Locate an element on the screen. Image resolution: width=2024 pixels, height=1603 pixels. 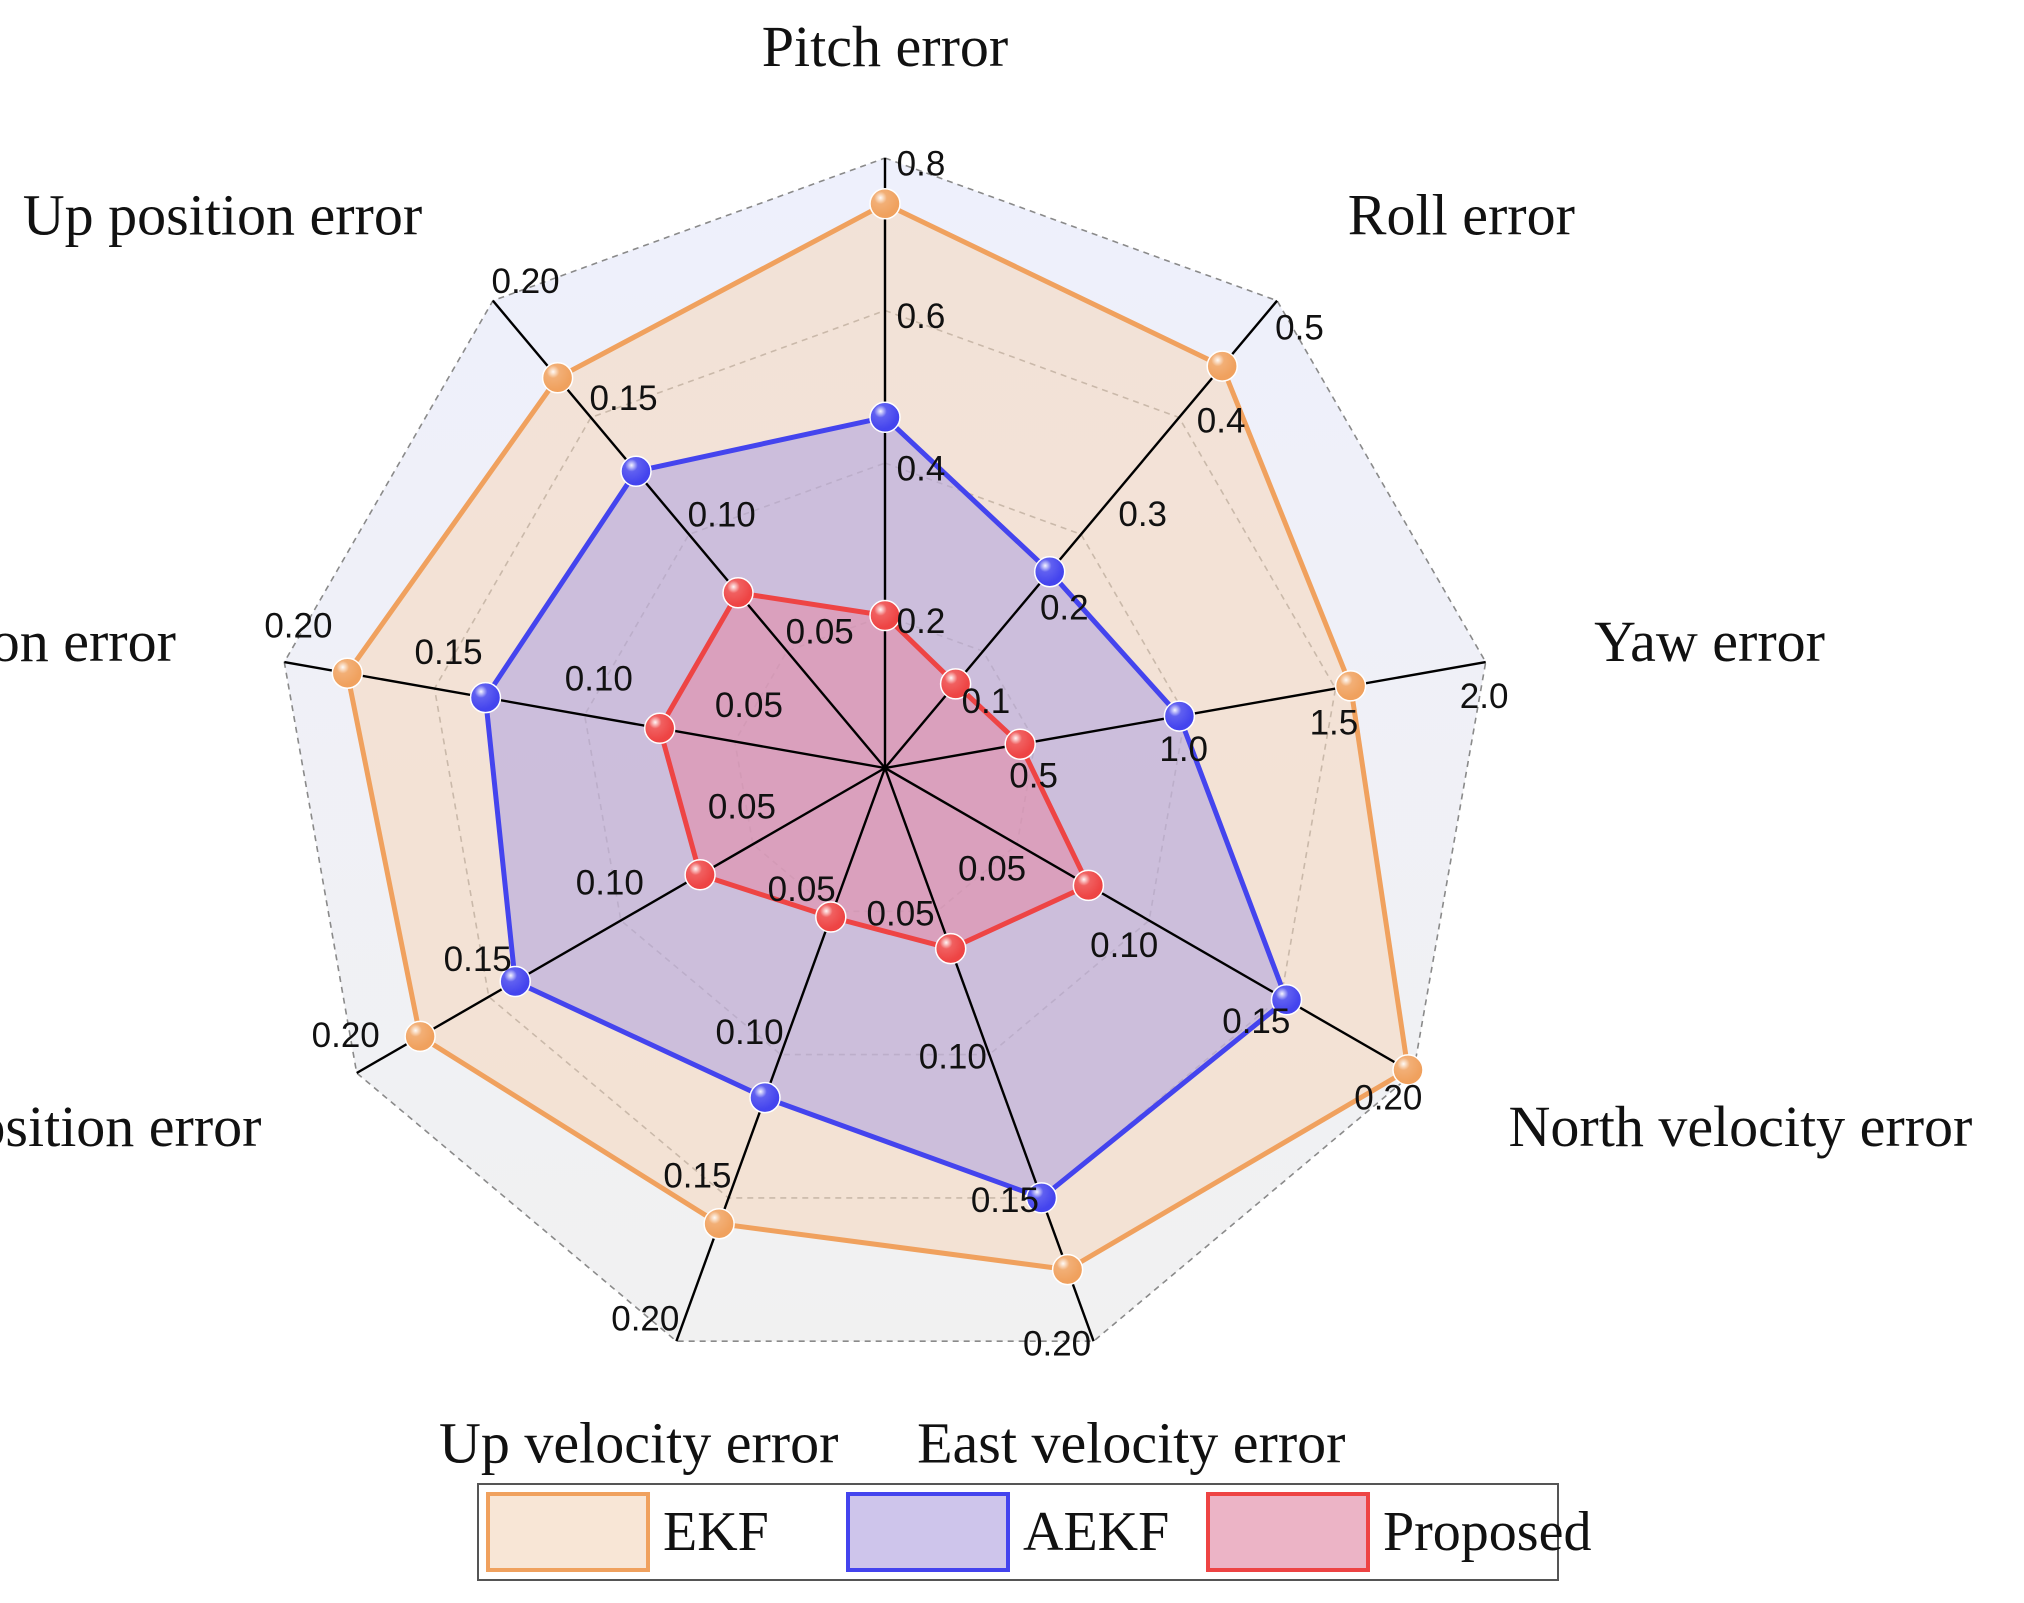
chart-legend: EKF AEKF Proposed is located at coordinates (1034, 1532).